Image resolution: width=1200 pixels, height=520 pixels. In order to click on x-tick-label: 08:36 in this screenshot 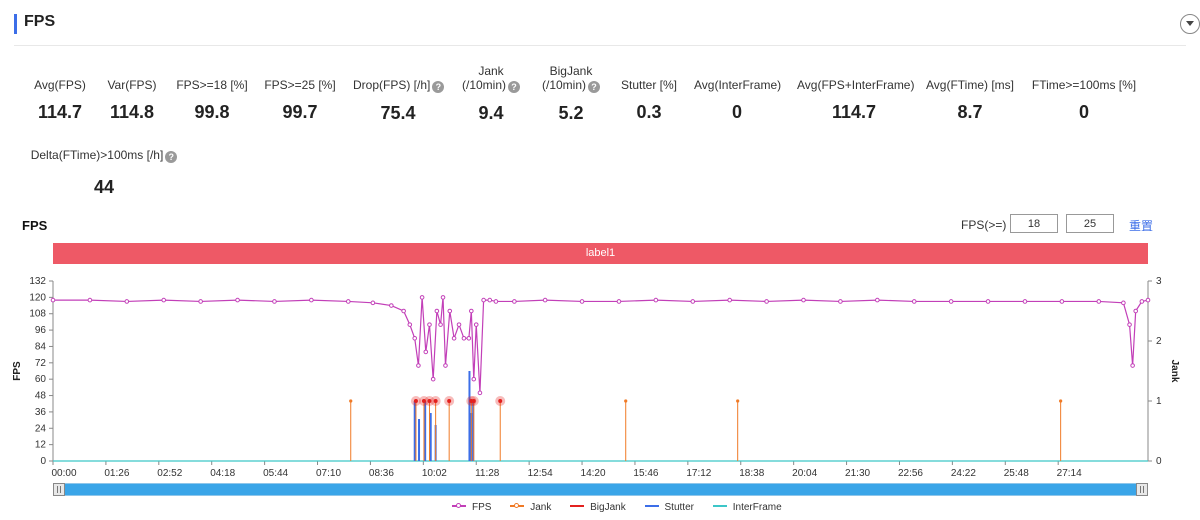, I will do `click(381, 473)`.